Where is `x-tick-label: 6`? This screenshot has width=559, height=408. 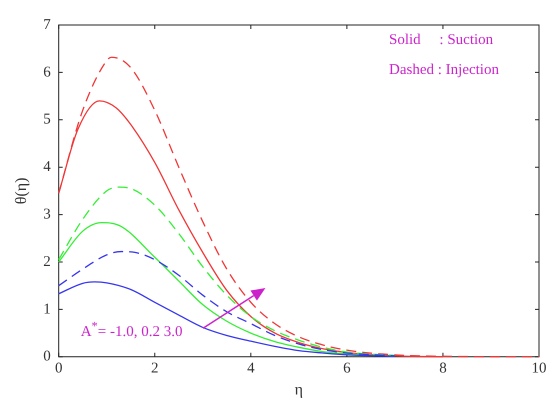
x-tick-label: 6 is located at coordinates (347, 368).